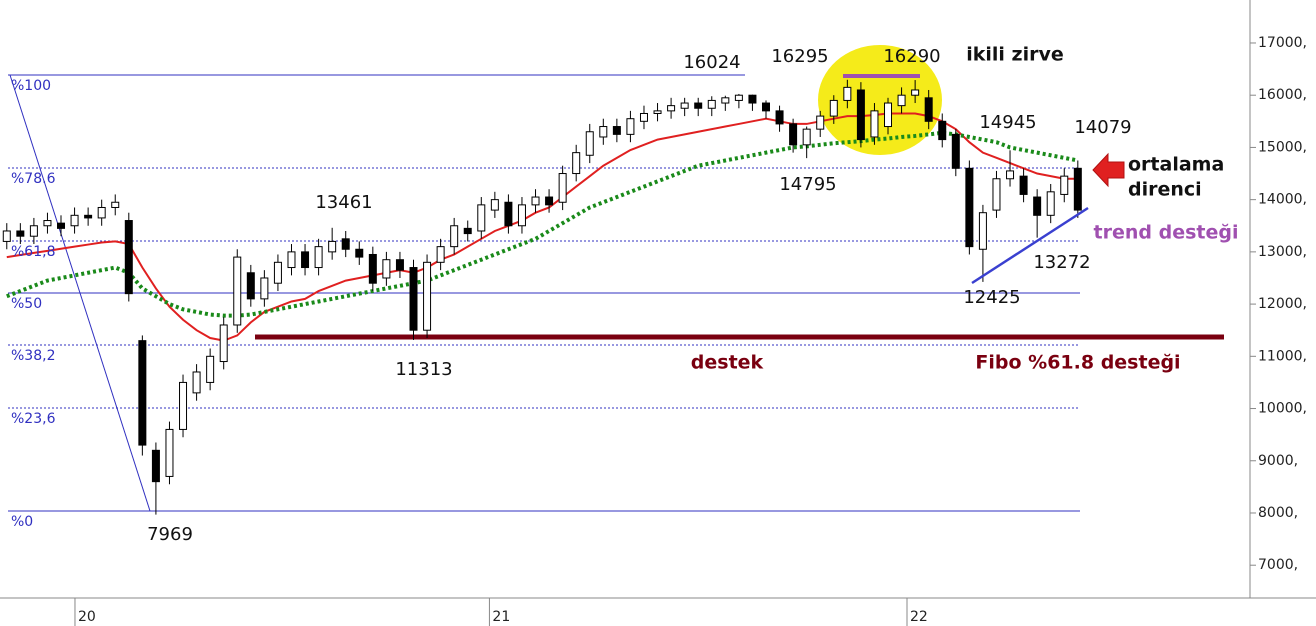 The width and height of the screenshot is (1316, 626). Describe the element at coordinates (799, 56) in the screenshot. I see `annotation: 16295` at that location.